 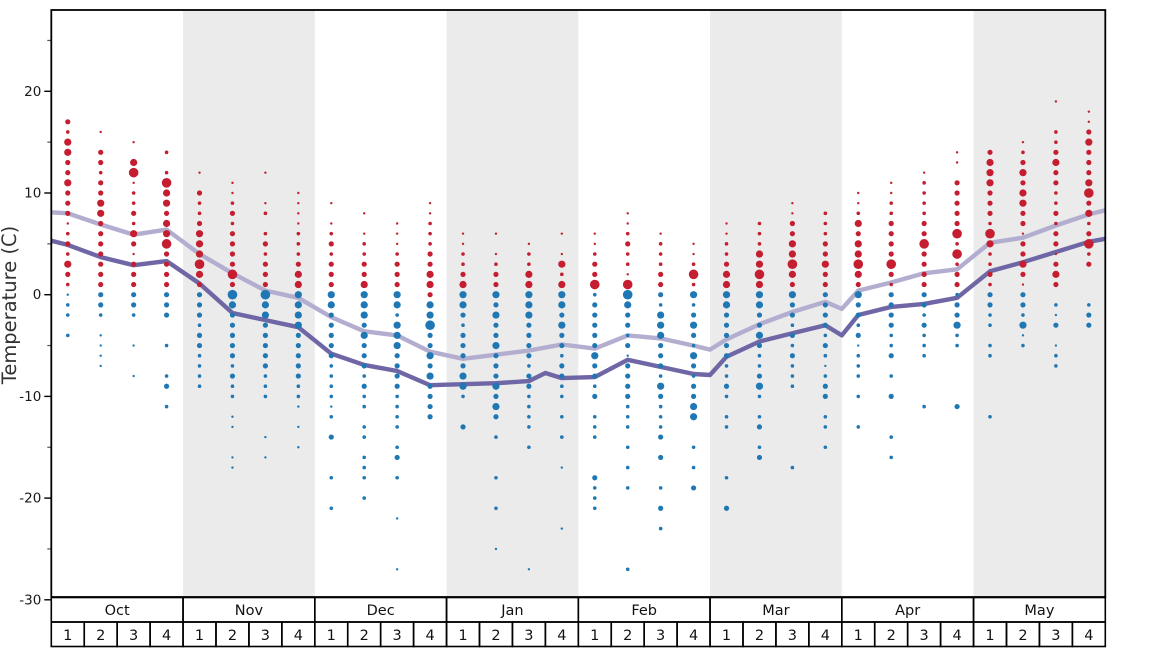 I want to click on low-dot-mar2, so click(x=759, y=335).